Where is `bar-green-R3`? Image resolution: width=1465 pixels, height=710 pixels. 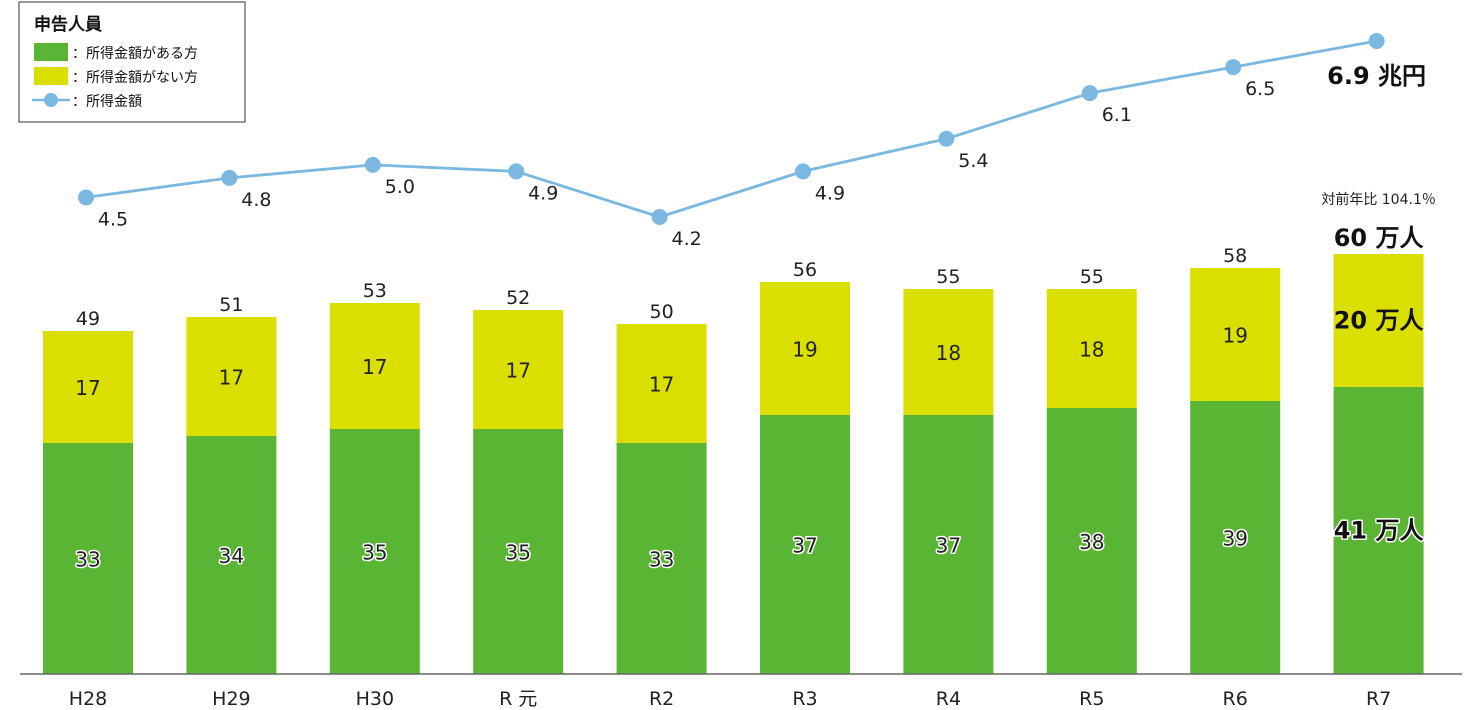
bar-green-R3 is located at coordinates (805, 544).